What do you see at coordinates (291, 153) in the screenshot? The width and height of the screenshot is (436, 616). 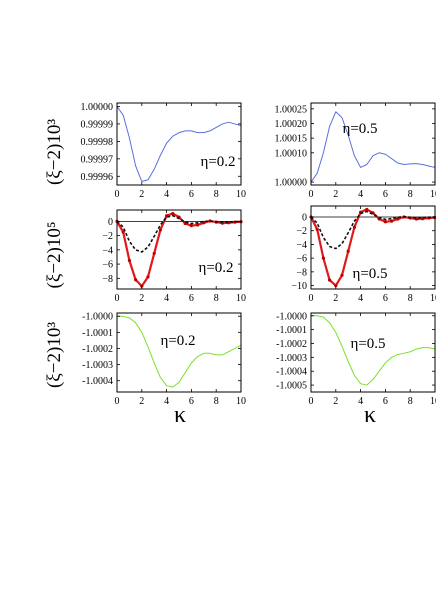 I see `y-tick-label: 1.00010` at bounding box center [291, 153].